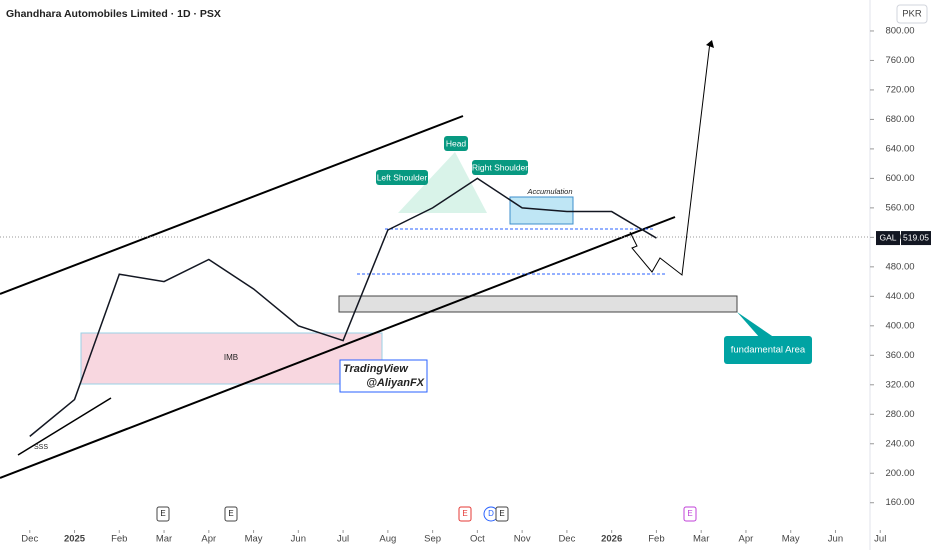  I want to click on x-tick-label: 2025, so click(75, 539).